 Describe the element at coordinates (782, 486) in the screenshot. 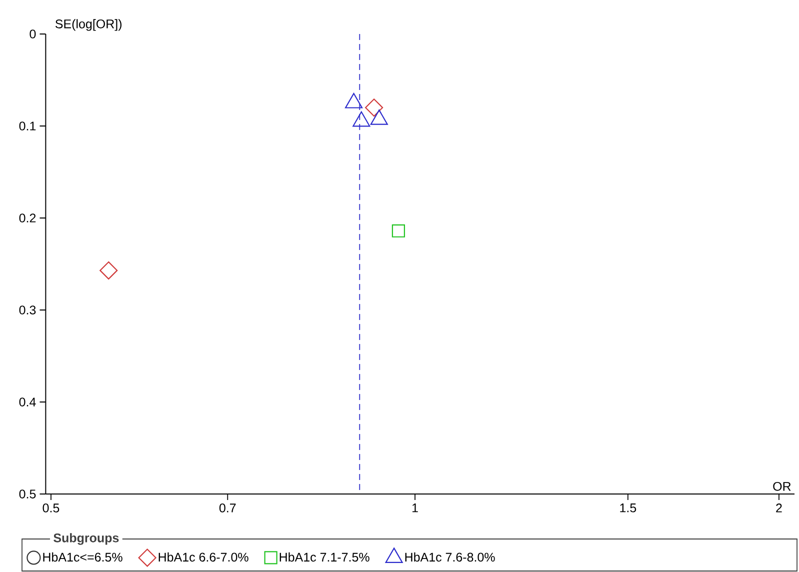

I see `x-axis-title: OR` at that location.